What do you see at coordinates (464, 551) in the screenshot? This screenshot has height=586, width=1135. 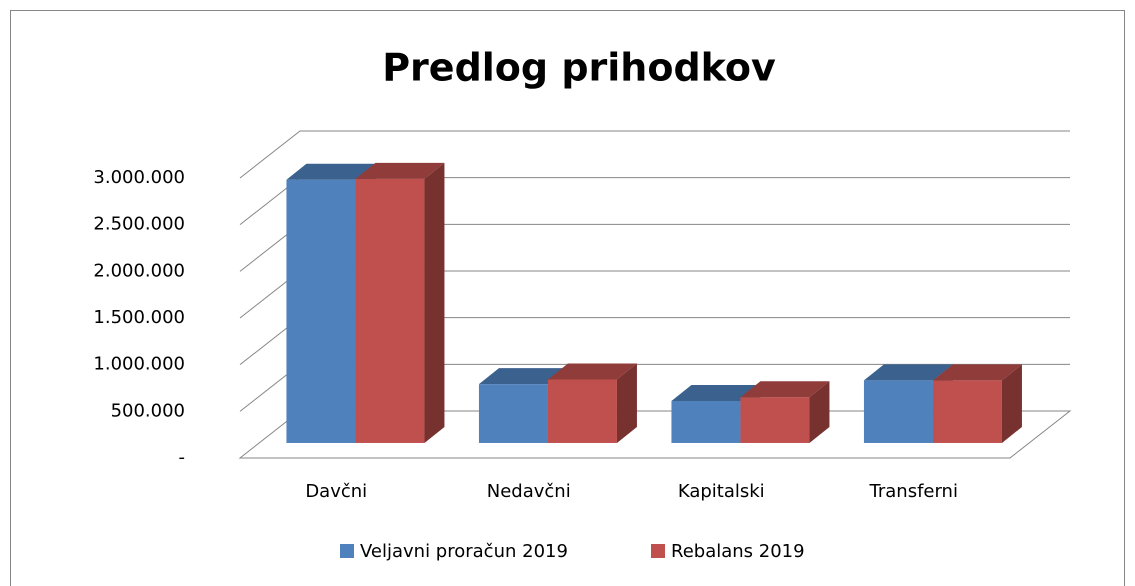 I see `legend-label: Veljavni proračun 2019` at bounding box center [464, 551].